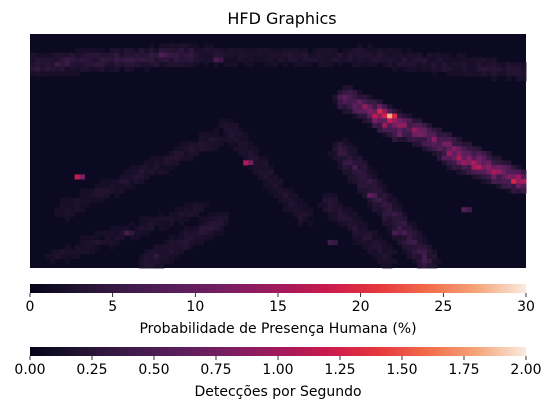 Image resolution: width=555 pixels, height=406 pixels. I want to click on colorbar-tick-label: 5, so click(112, 307).